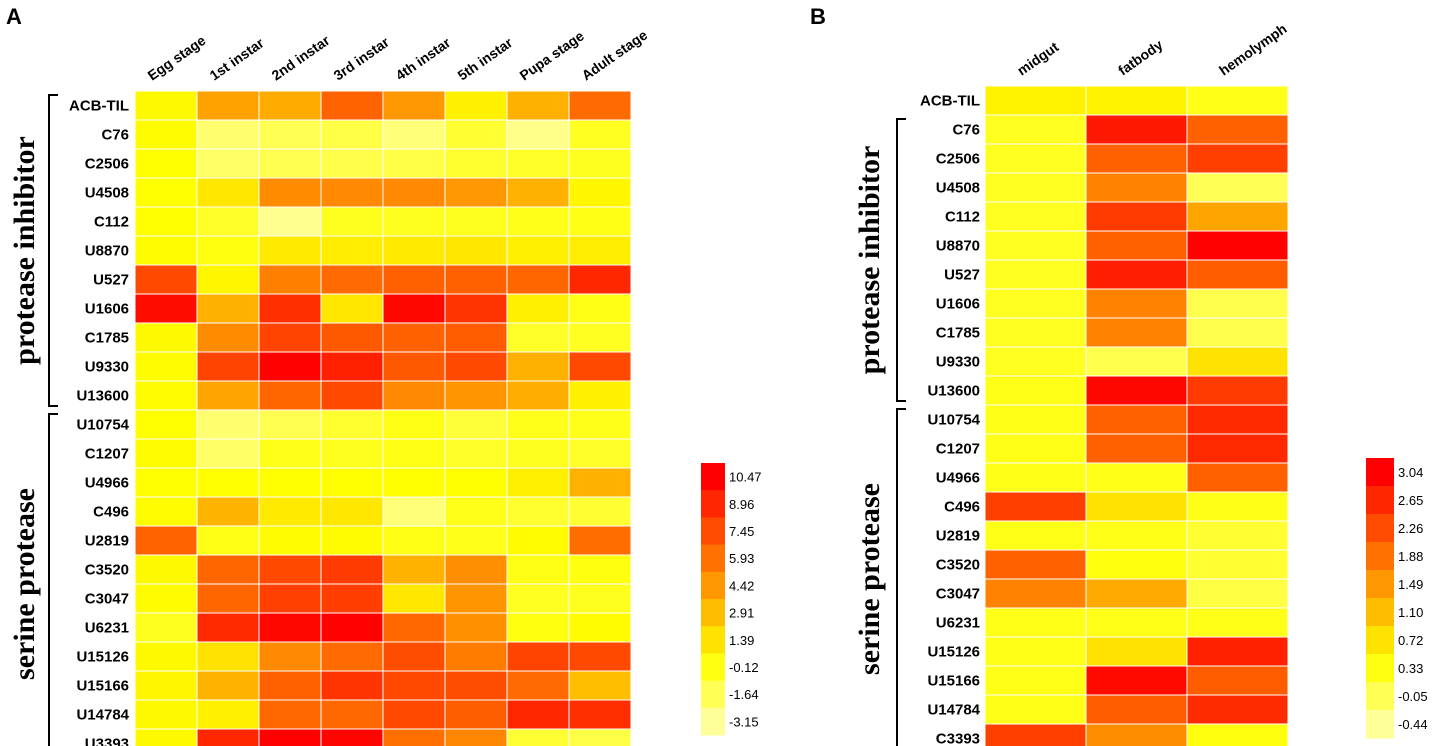 The width and height of the screenshot is (1436, 746). I want to click on row-label: C1785, so click(958, 333).